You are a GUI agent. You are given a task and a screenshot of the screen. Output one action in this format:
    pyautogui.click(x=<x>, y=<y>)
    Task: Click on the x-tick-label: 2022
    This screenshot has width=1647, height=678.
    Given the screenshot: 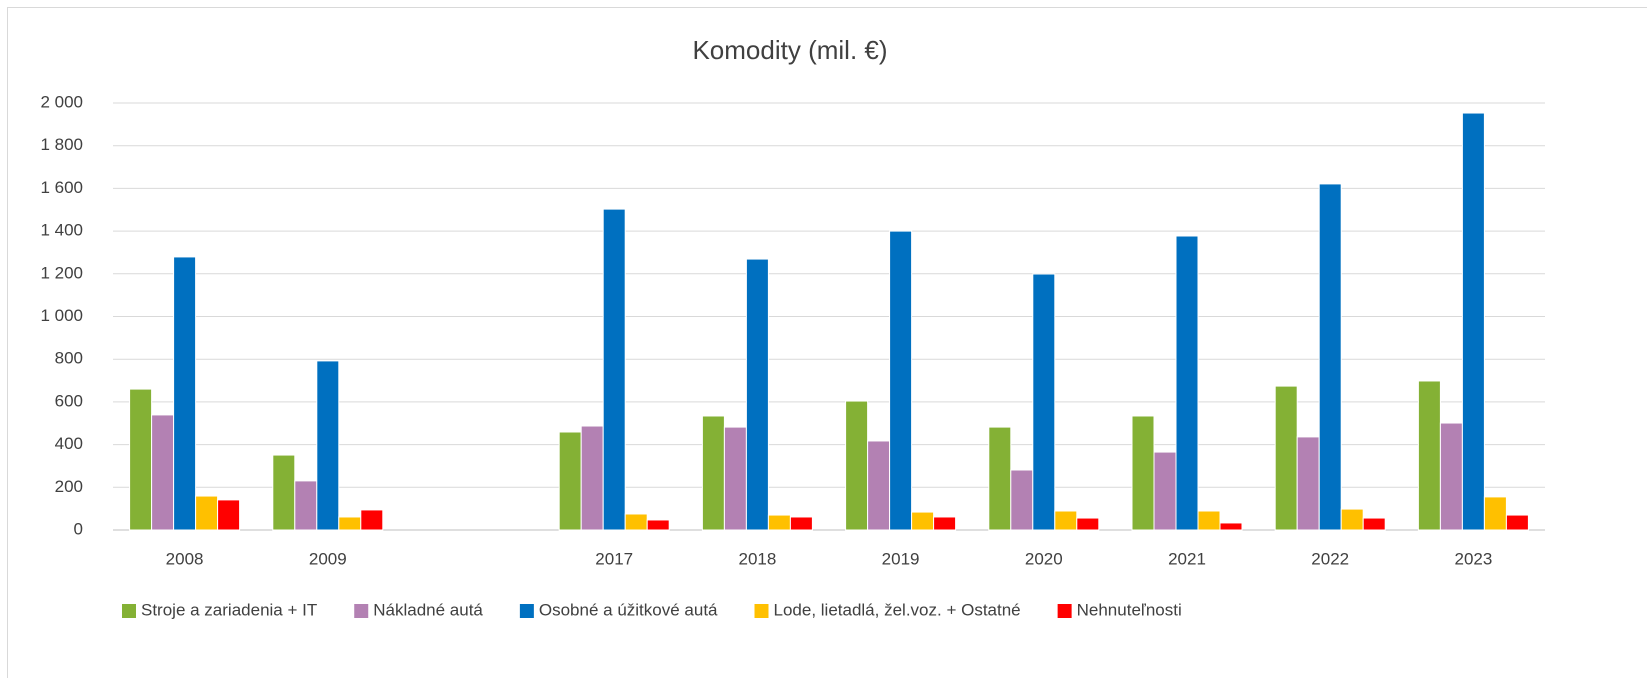 What is the action you would take?
    pyautogui.click(x=1330, y=558)
    